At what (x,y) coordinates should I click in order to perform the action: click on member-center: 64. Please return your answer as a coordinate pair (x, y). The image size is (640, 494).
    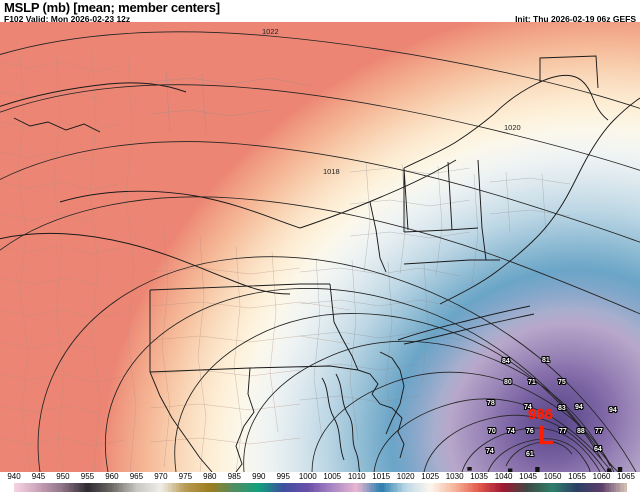
    Looking at the image, I should click on (598, 449).